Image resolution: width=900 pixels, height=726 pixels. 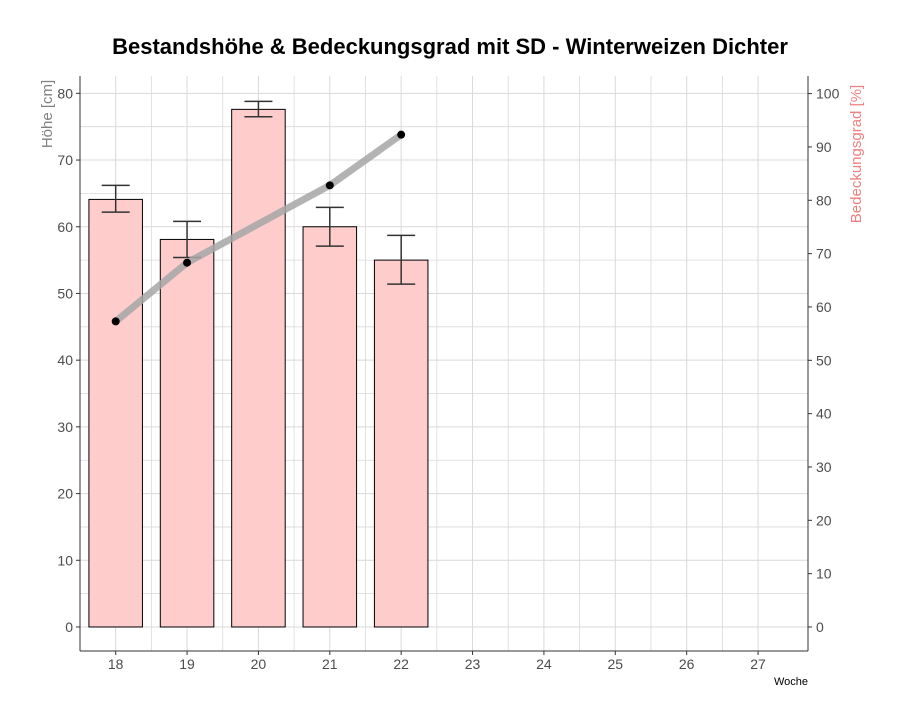 What do you see at coordinates (824, 147) in the screenshot?
I see `y-tick-label-right: 90` at bounding box center [824, 147].